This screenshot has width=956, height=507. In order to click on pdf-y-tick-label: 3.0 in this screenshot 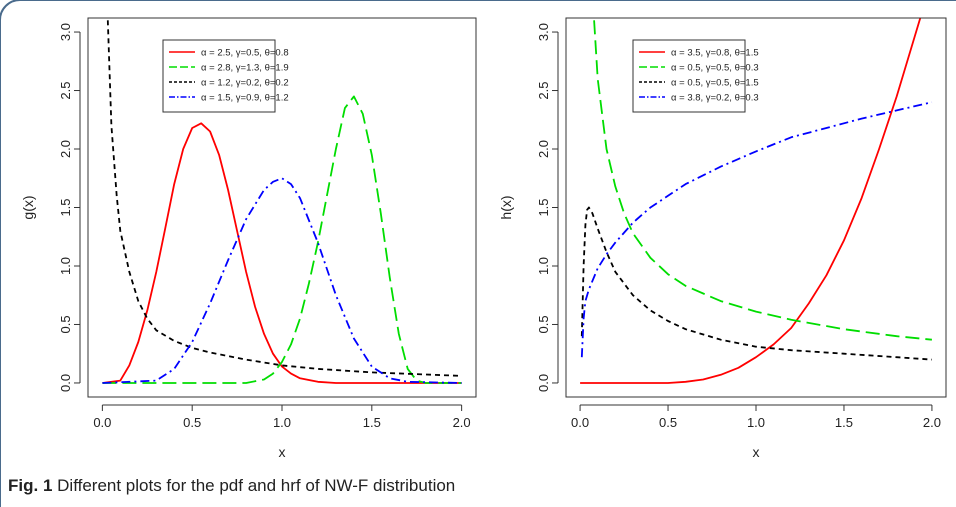, I will do `click(65, 32)`.